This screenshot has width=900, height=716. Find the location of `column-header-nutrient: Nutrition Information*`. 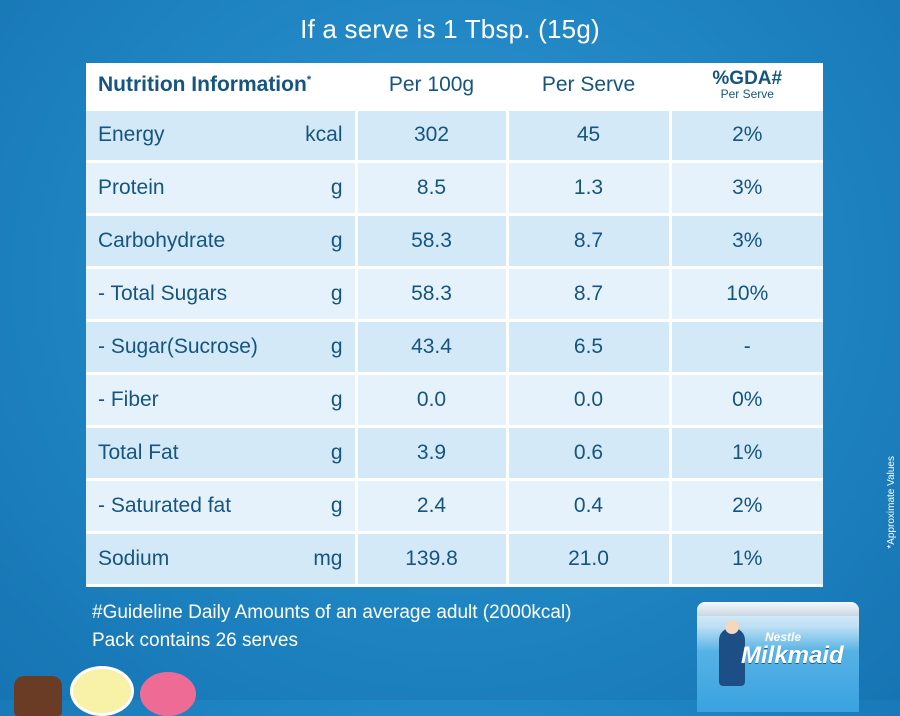

column-header-nutrient: Nutrition Information* is located at coordinates (222, 87).